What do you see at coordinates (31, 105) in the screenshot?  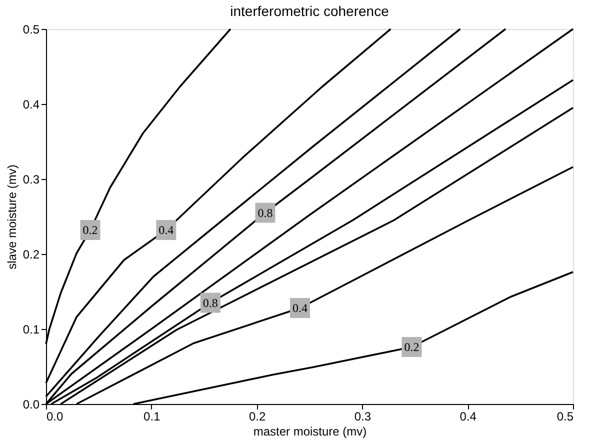 I see `y-tick-label: 0.4` at bounding box center [31, 105].